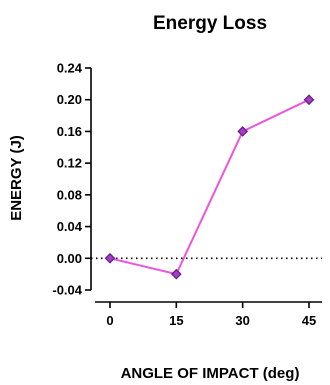 This screenshot has height=385, width=330. Describe the element at coordinates (67, 290) in the screenshot. I see `y-tick-label: -0.04` at that location.